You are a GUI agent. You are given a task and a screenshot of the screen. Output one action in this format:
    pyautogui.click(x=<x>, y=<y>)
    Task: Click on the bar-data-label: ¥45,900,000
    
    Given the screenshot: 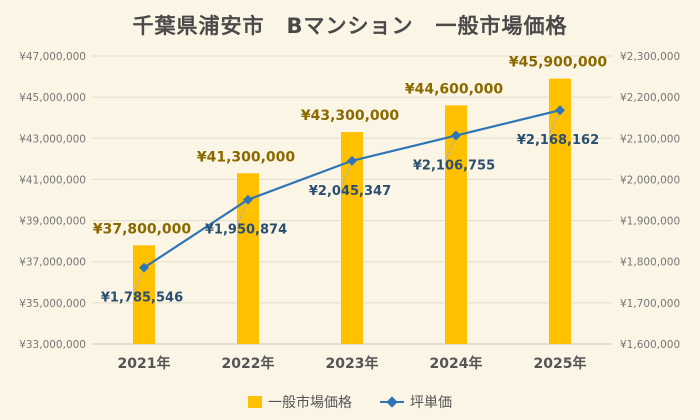 What is the action you would take?
    pyautogui.click(x=558, y=63)
    